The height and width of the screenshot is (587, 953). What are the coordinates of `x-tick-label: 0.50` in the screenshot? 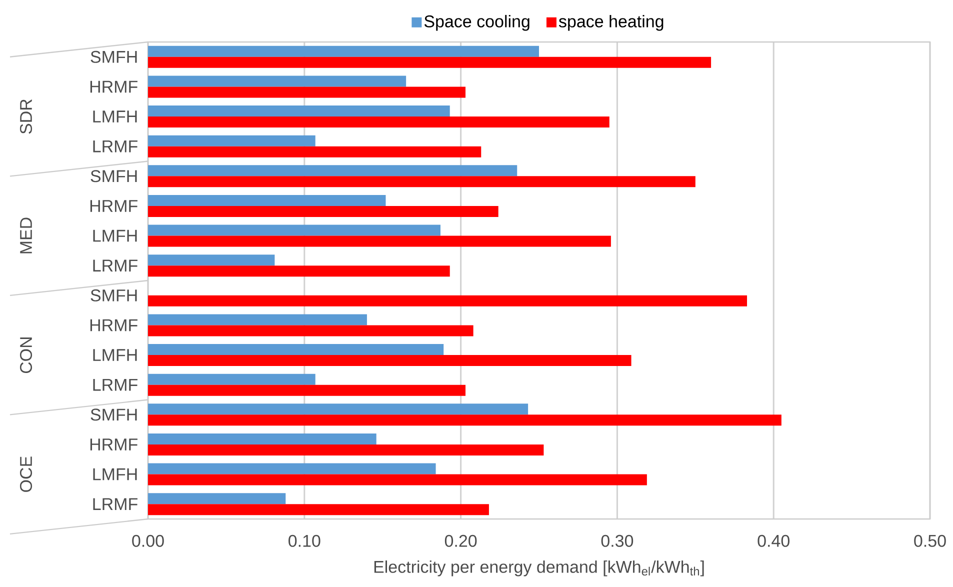 It's located at (930, 540).